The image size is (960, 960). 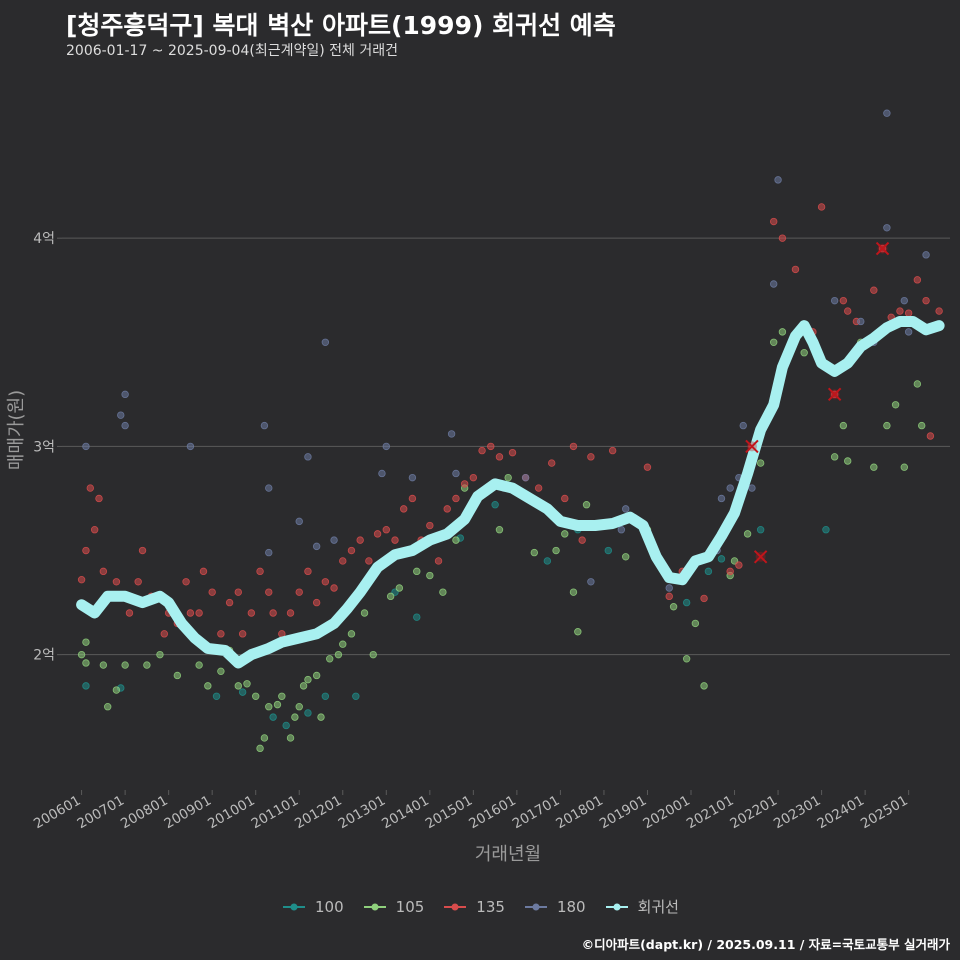 What do you see at coordinates (100, 813) in the screenshot?
I see `x-tick-label: 200701` at bounding box center [100, 813].